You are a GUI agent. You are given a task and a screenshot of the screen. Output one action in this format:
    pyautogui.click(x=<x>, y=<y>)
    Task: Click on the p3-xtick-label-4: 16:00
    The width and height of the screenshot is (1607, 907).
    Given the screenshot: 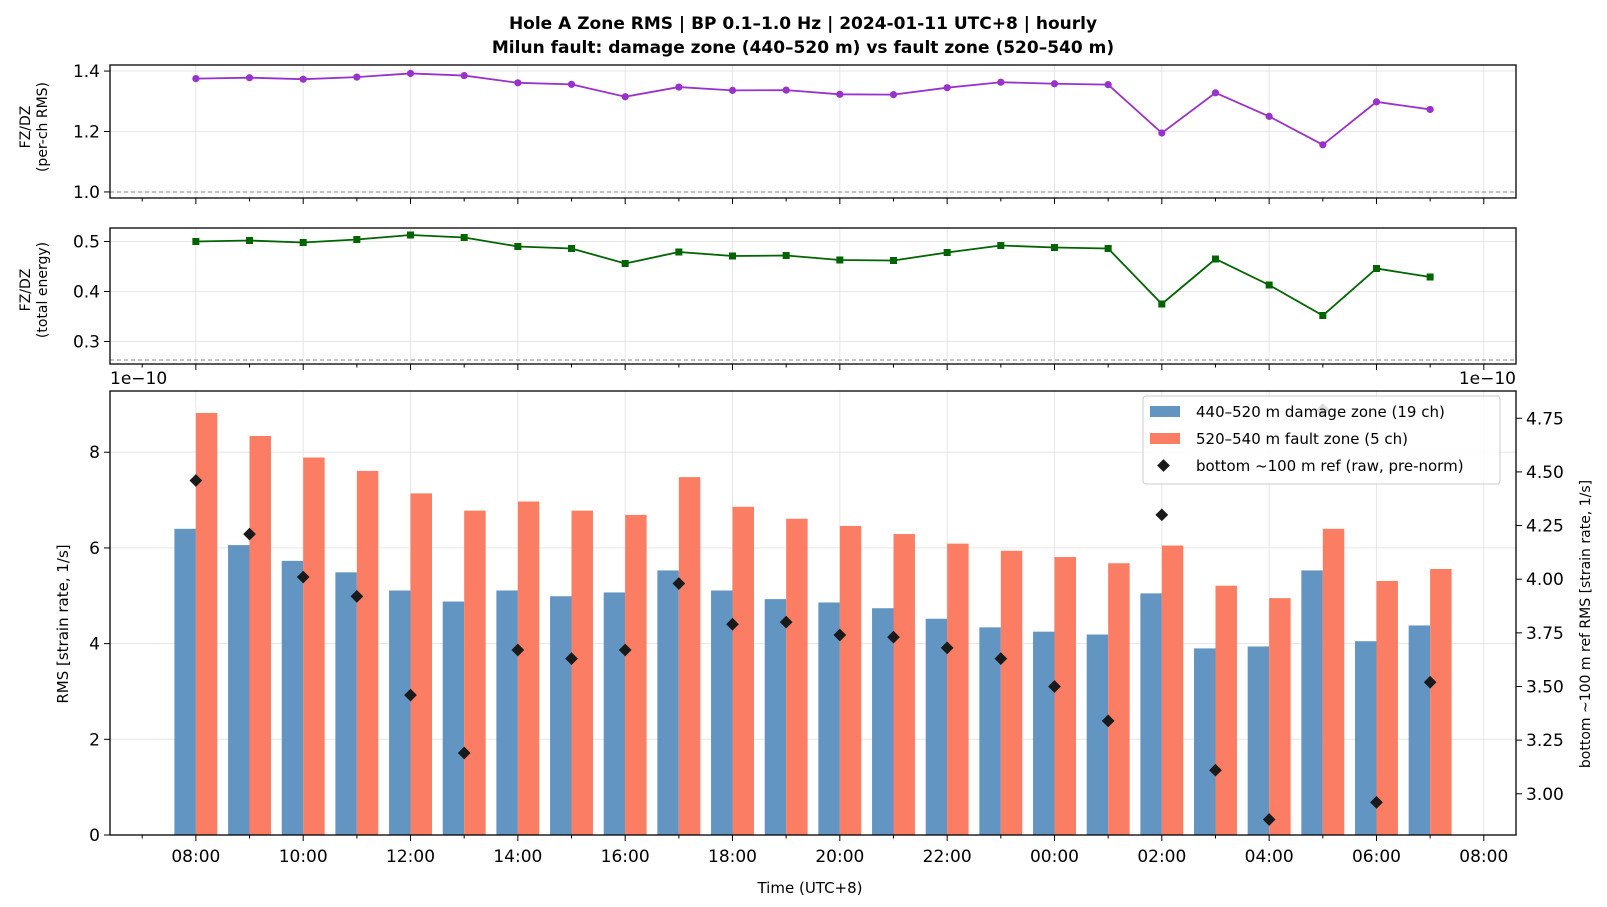 What is the action you would take?
    pyautogui.click(x=625, y=857)
    